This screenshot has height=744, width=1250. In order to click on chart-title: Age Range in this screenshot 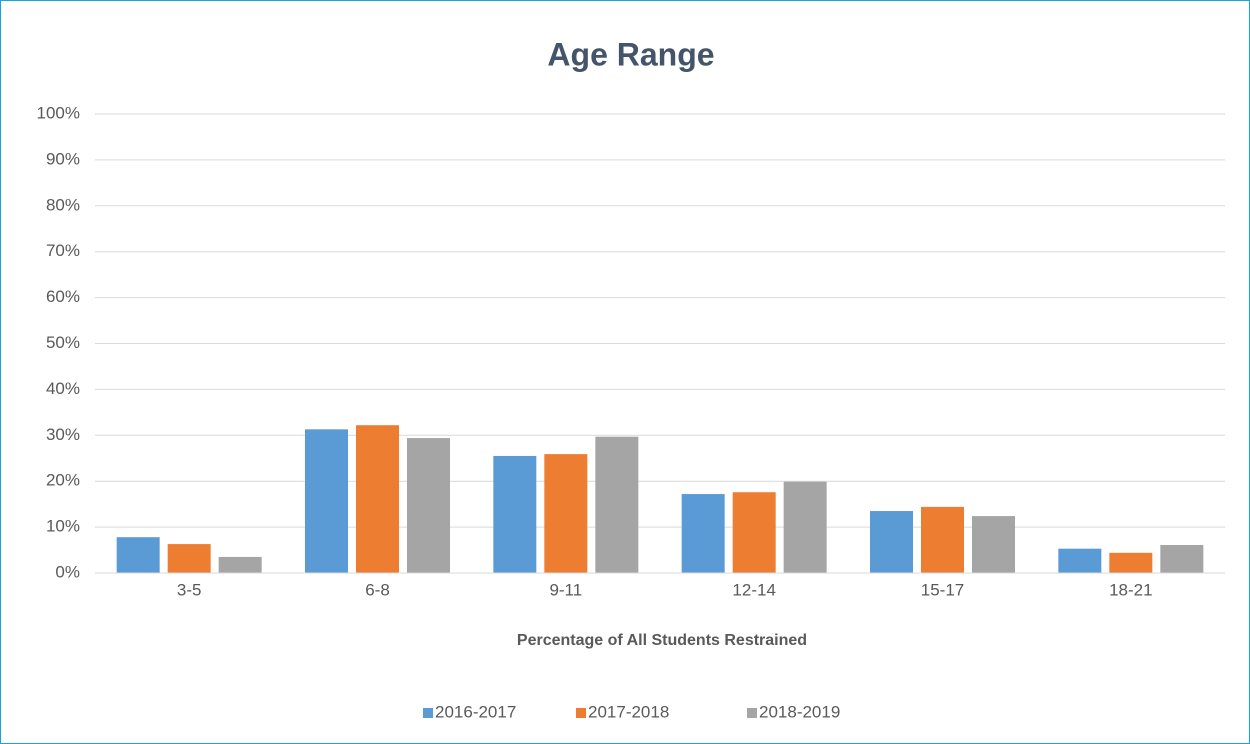, I will do `click(630, 54)`.